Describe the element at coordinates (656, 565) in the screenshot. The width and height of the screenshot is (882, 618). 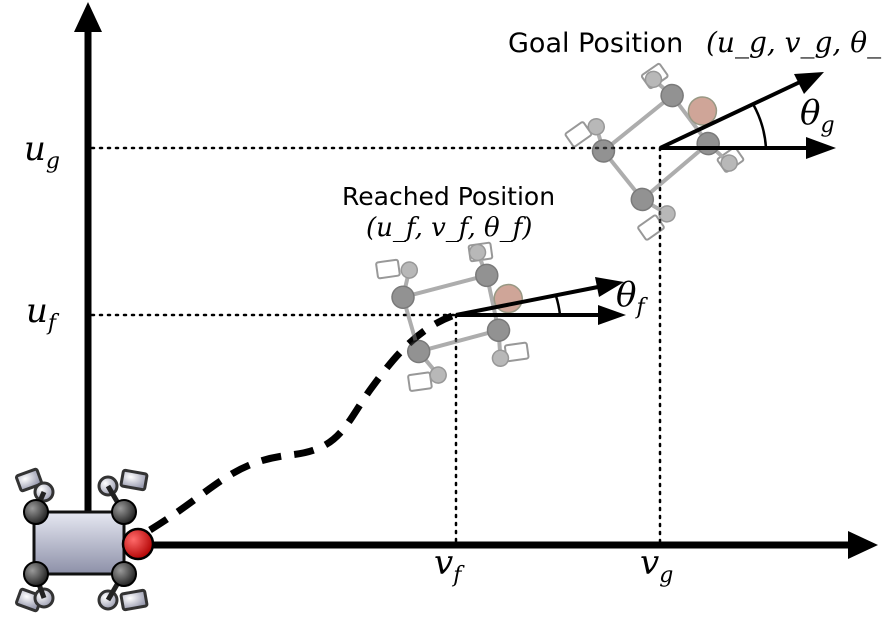
I see `x-tick-vg: vg` at that location.